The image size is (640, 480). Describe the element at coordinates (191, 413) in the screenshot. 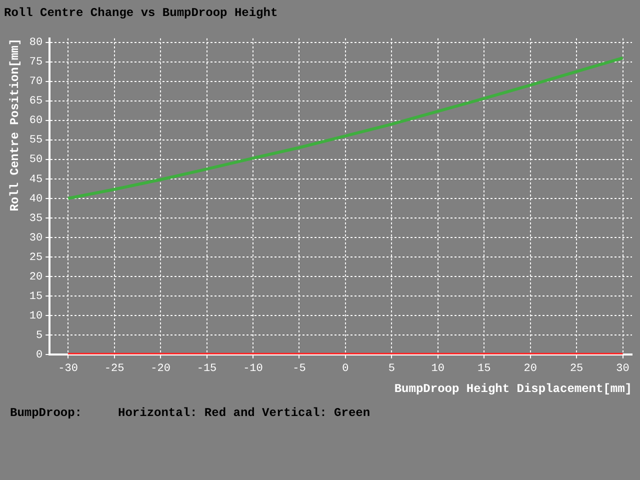

I see `text: BumpDroop: Horizontal: Red and Vertical: Green` at that location.